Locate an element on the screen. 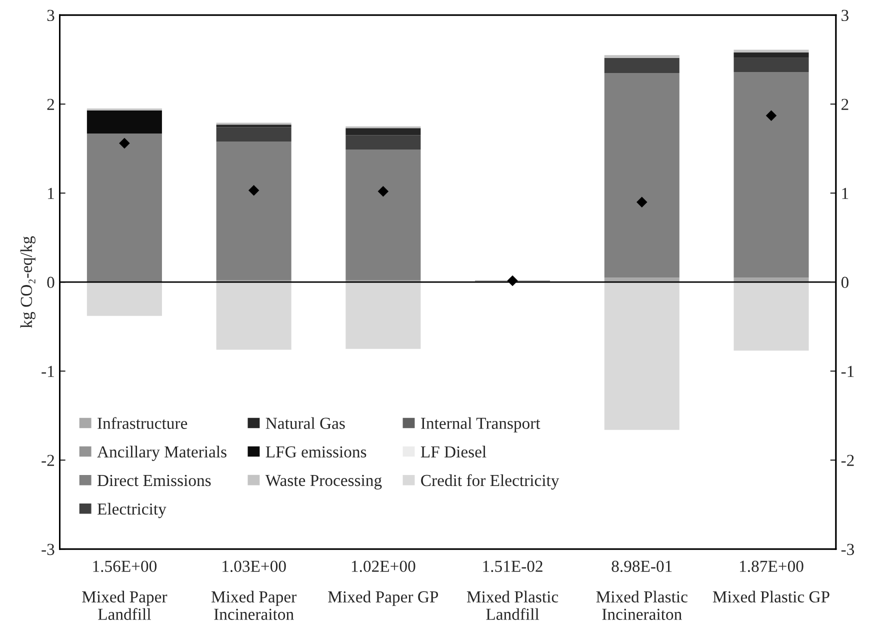 This screenshot has width=879, height=629. y-tick-label: 0 is located at coordinates (50, 282).